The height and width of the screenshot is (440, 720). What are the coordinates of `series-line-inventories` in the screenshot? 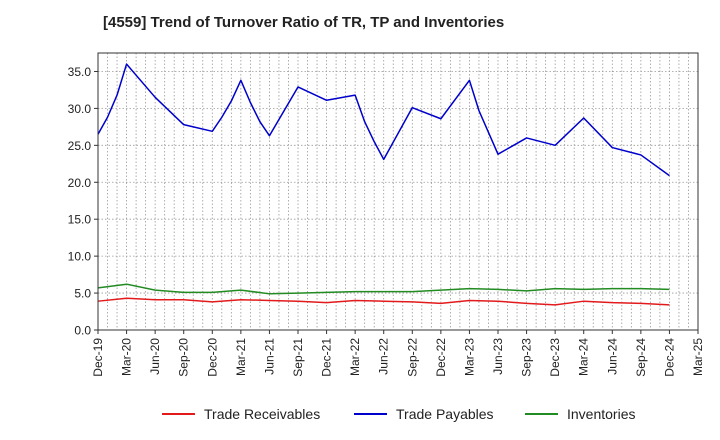 It's located at (383, 289).